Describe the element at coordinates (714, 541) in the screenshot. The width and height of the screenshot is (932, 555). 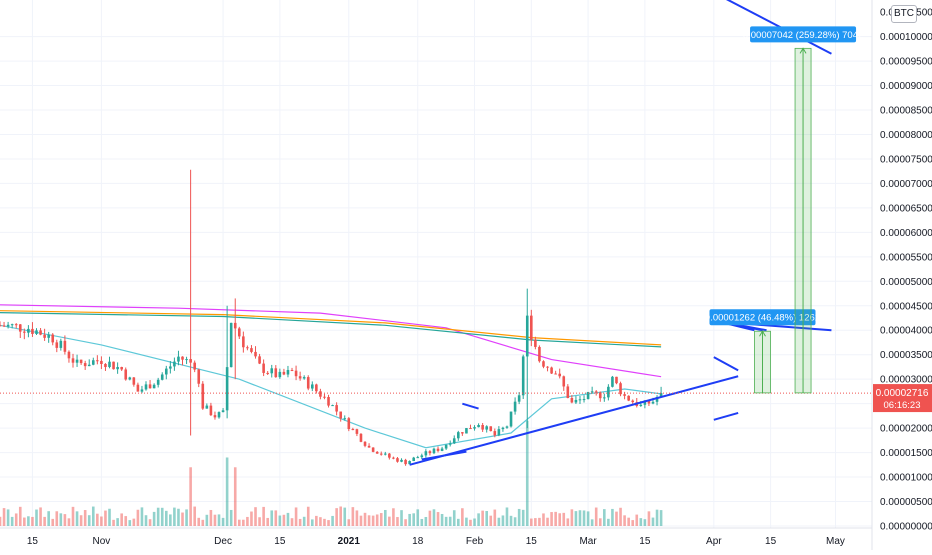
I see `time-axis-label: Apr` at that location.